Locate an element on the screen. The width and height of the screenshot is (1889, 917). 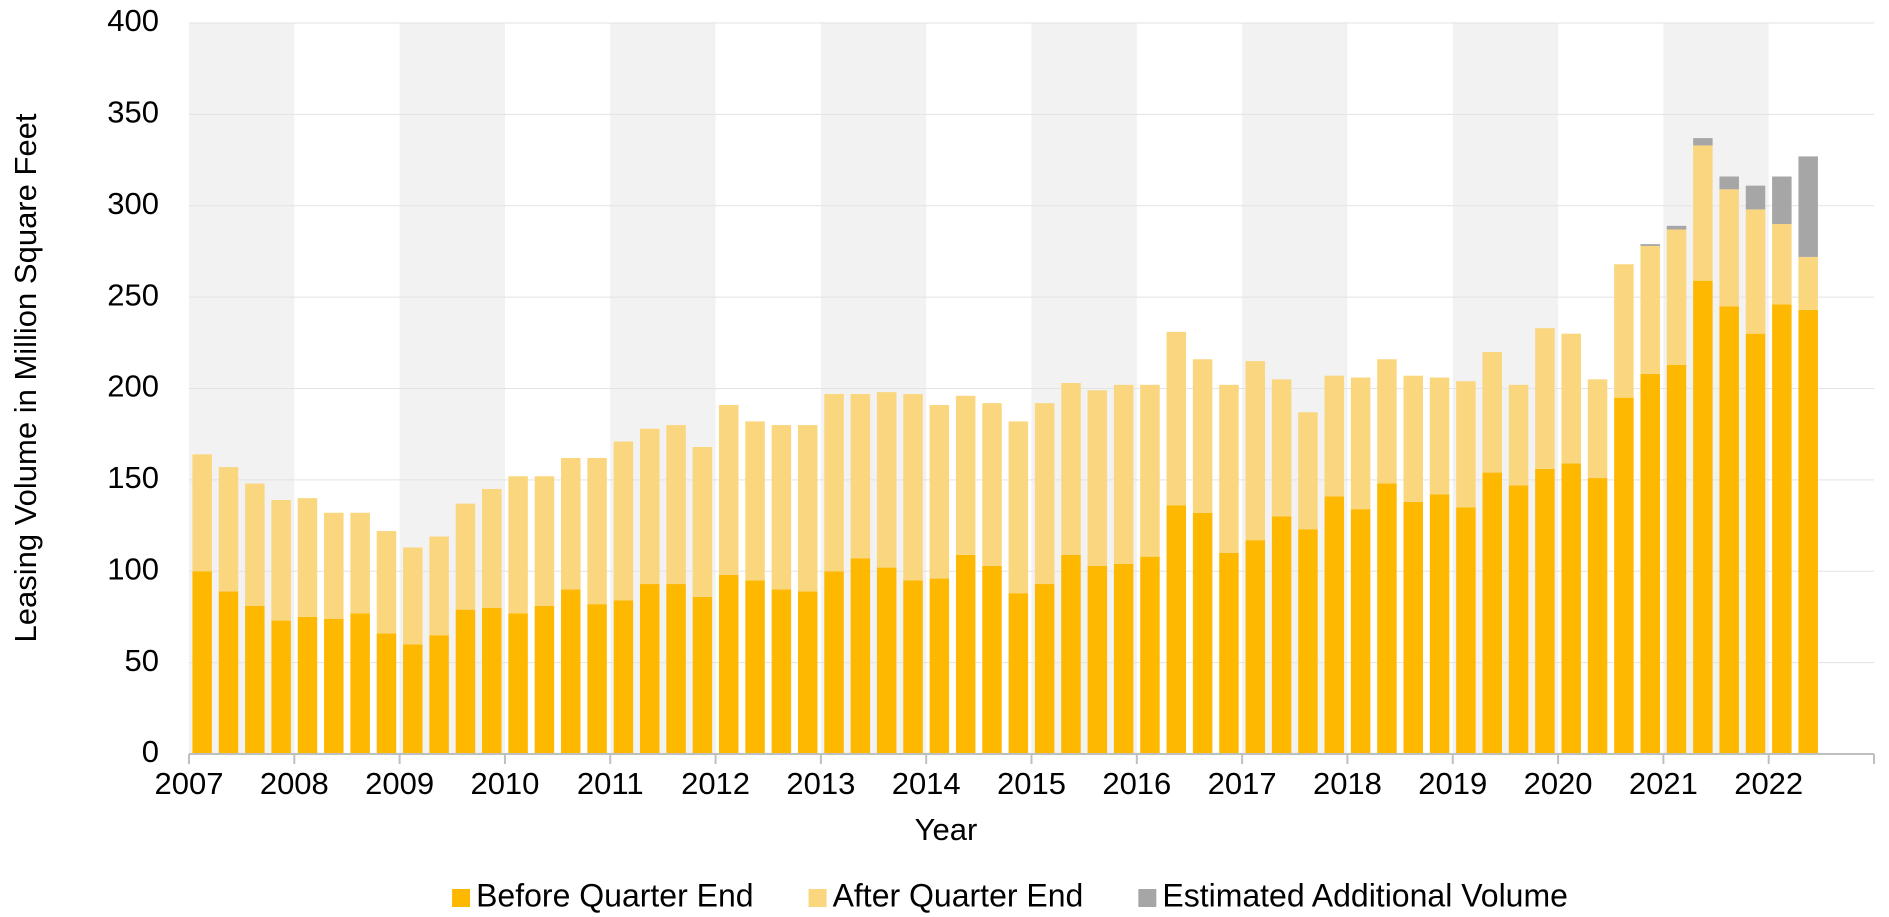
x-tick-label: 2019 is located at coordinates (1452, 783).